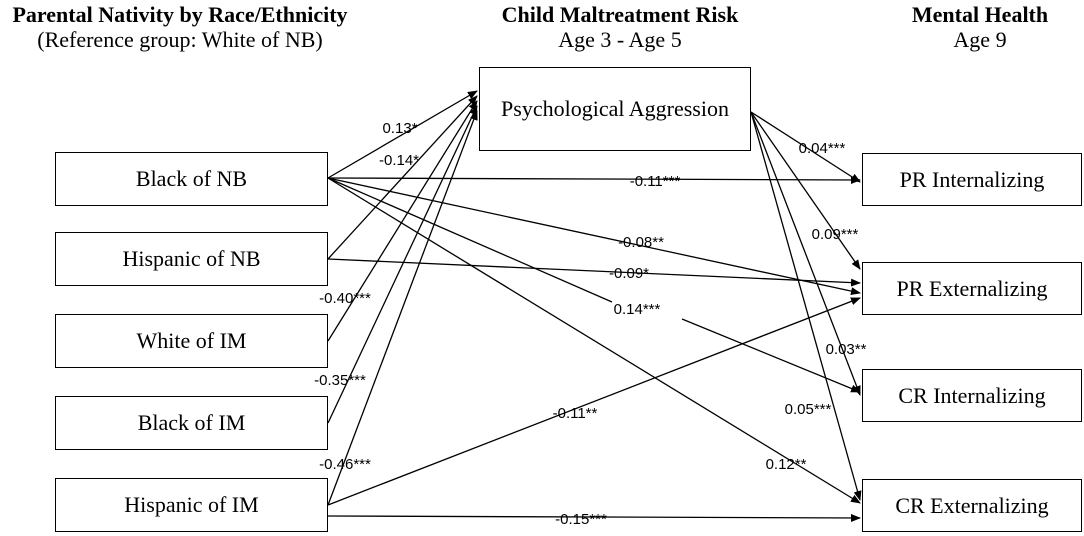 This screenshot has height=536, width=1084. I want to click on coefficient-hispanic-of-nb-to-pr-externalizing: -0.09*, so click(629, 273).